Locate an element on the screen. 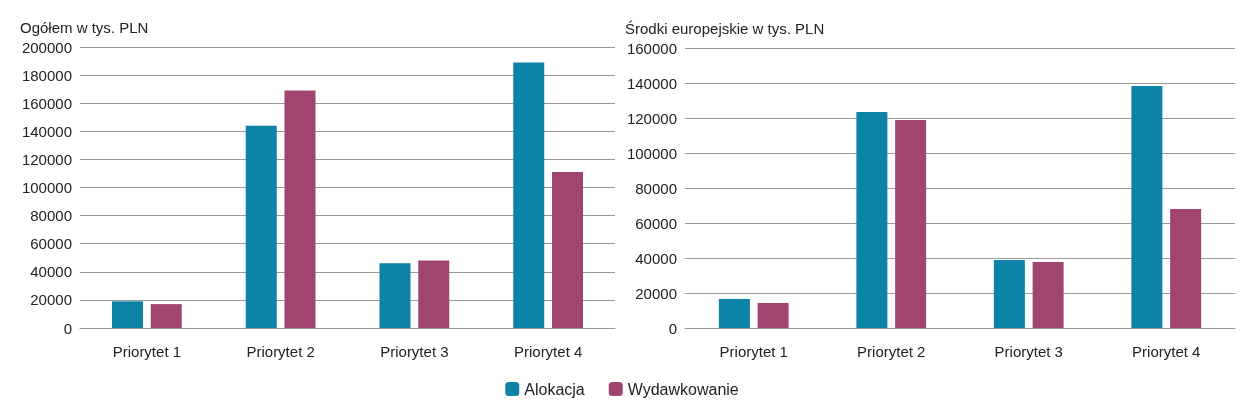 The height and width of the screenshot is (406, 1244). y-tick-label: 200000 is located at coordinates (46, 47).